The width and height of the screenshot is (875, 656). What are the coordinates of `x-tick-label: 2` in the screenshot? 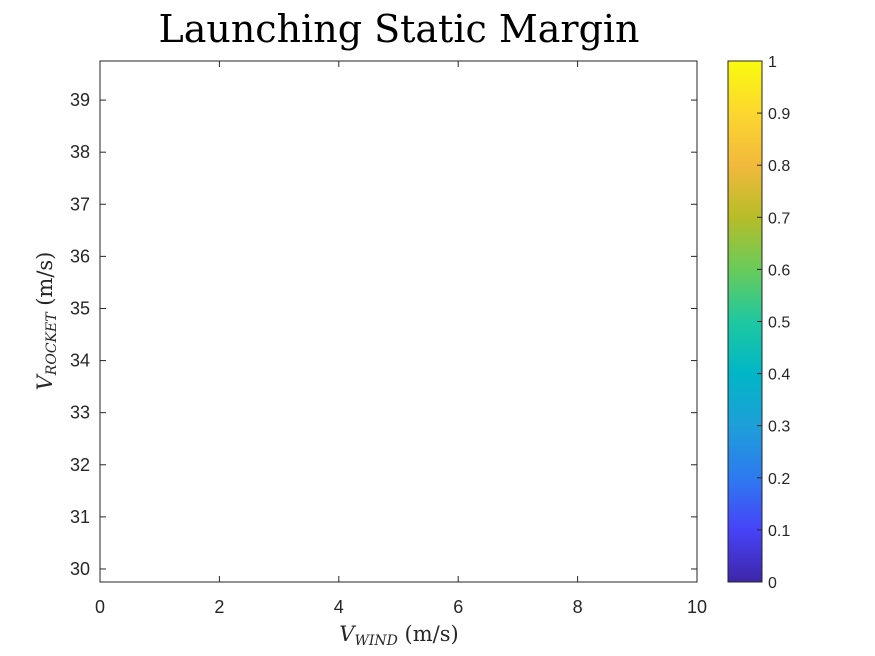 It's located at (219, 607).